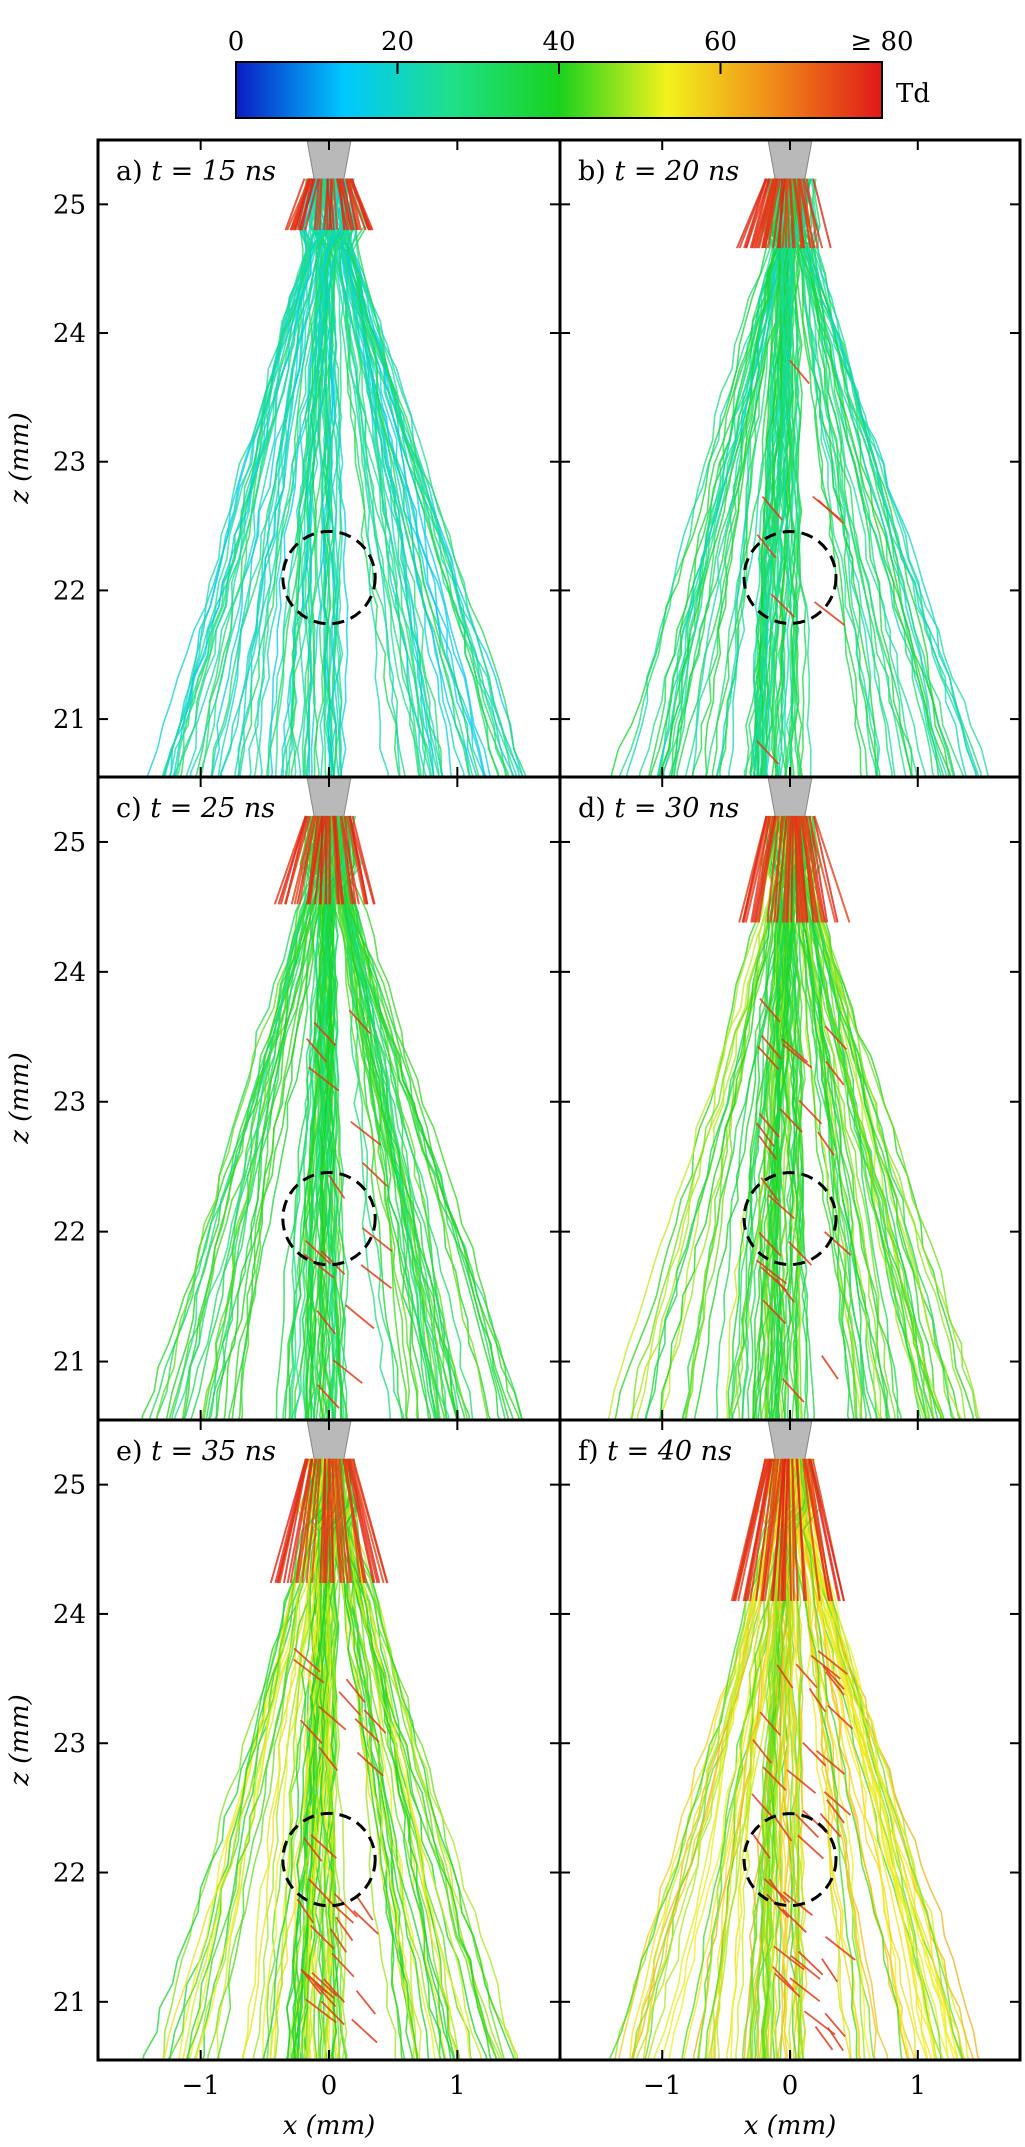 The height and width of the screenshot is (2147, 1025). What do you see at coordinates (579, 73) in the screenshot?
I see `colorbar: 0 20 40 60 ≥ 80 Td` at bounding box center [579, 73].